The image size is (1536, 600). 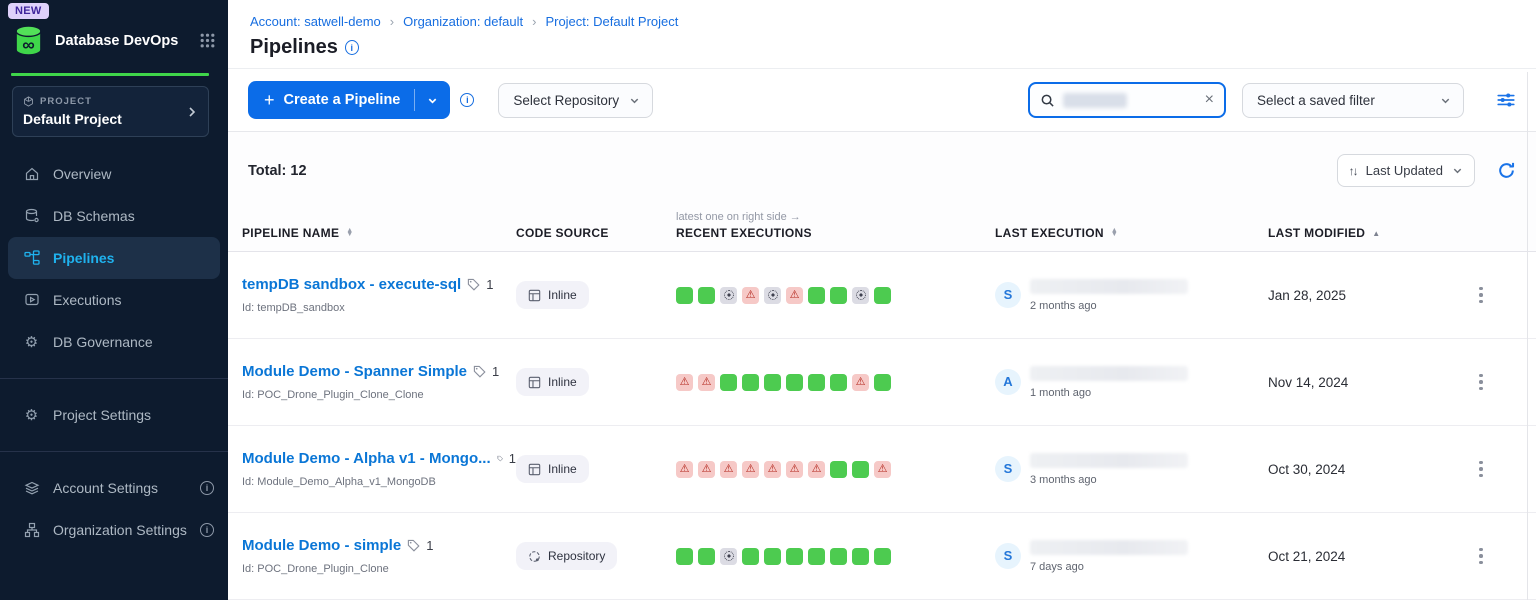 What do you see at coordinates (1353, 100) in the screenshot?
I see `saved-filter-select: Select a saved filter` at bounding box center [1353, 100].